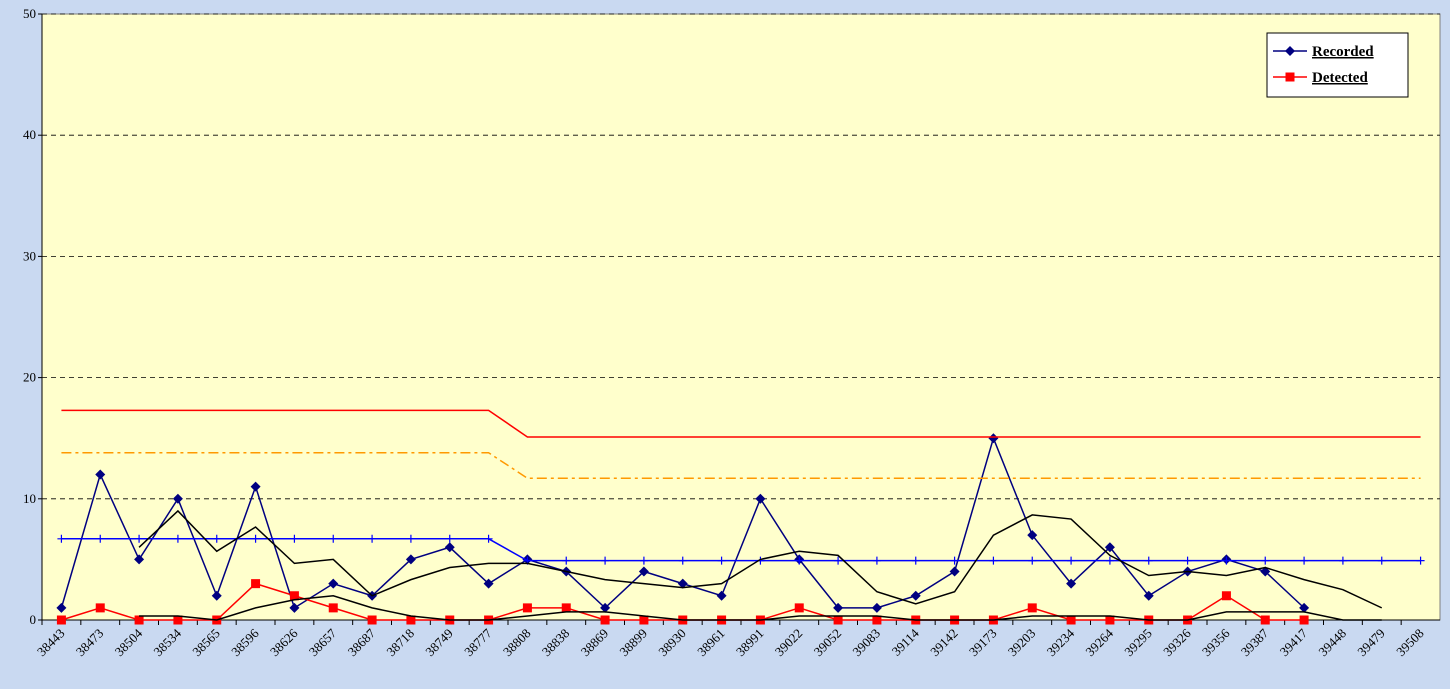 The width and height of the screenshot is (1450, 689). I want to click on x-tick-label: 38504, so click(129, 642).